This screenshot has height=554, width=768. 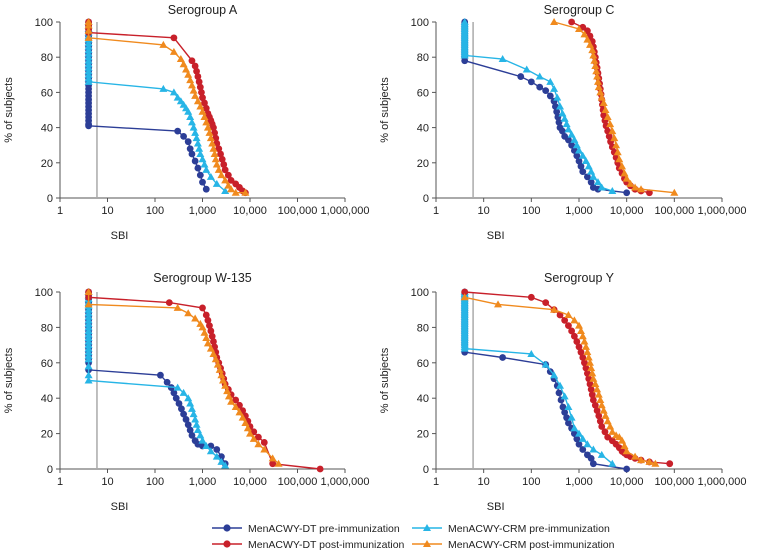 I want to click on legend-label: MenACWY-CRM post-immunization, so click(x=531, y=545).